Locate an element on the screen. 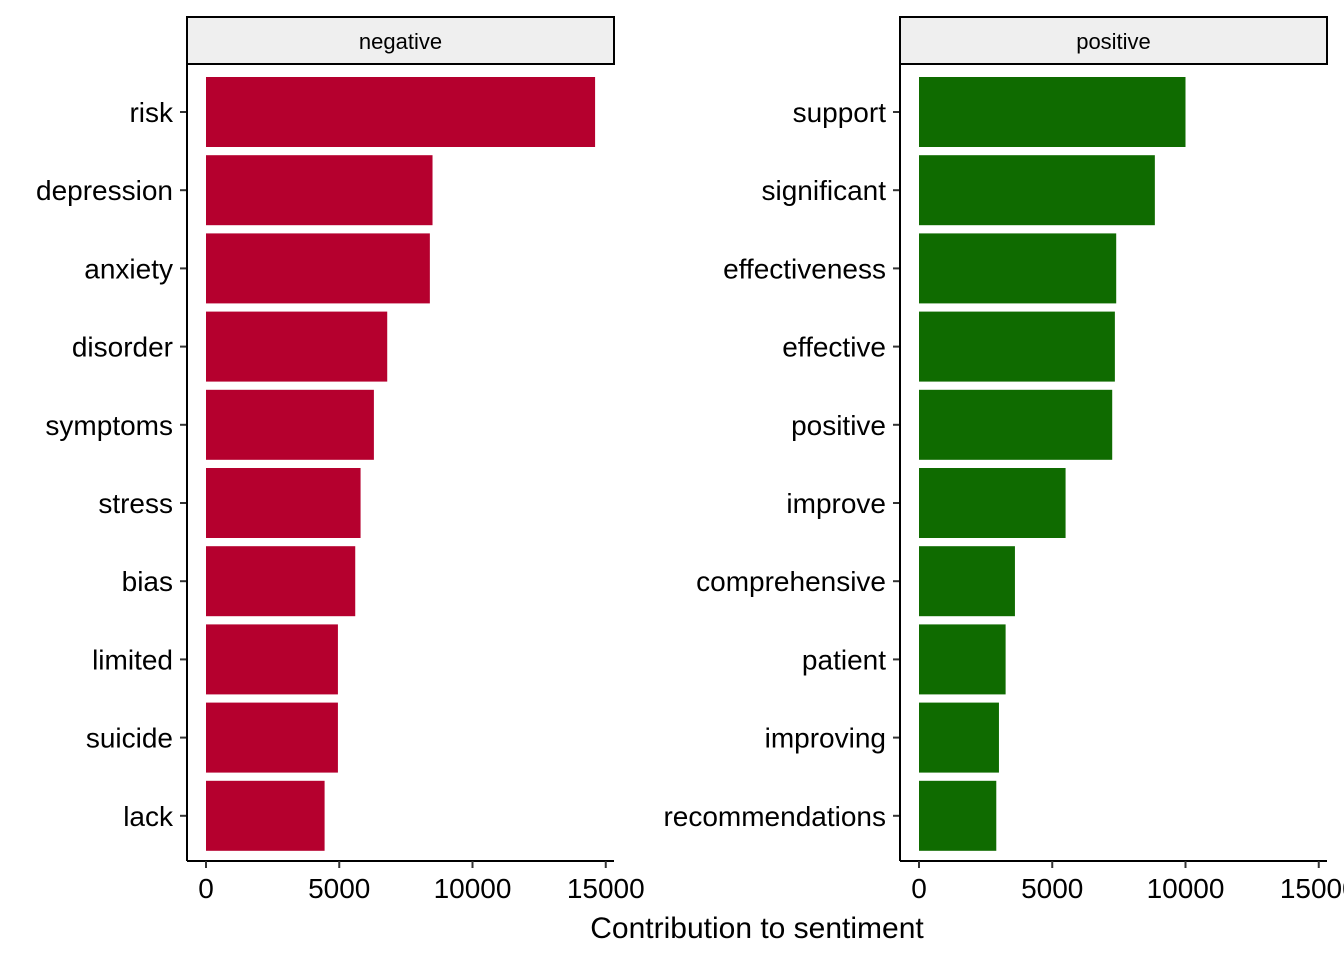 The image size is (1344, 965). category-label: symptoms is located at coordinates (109, 425).